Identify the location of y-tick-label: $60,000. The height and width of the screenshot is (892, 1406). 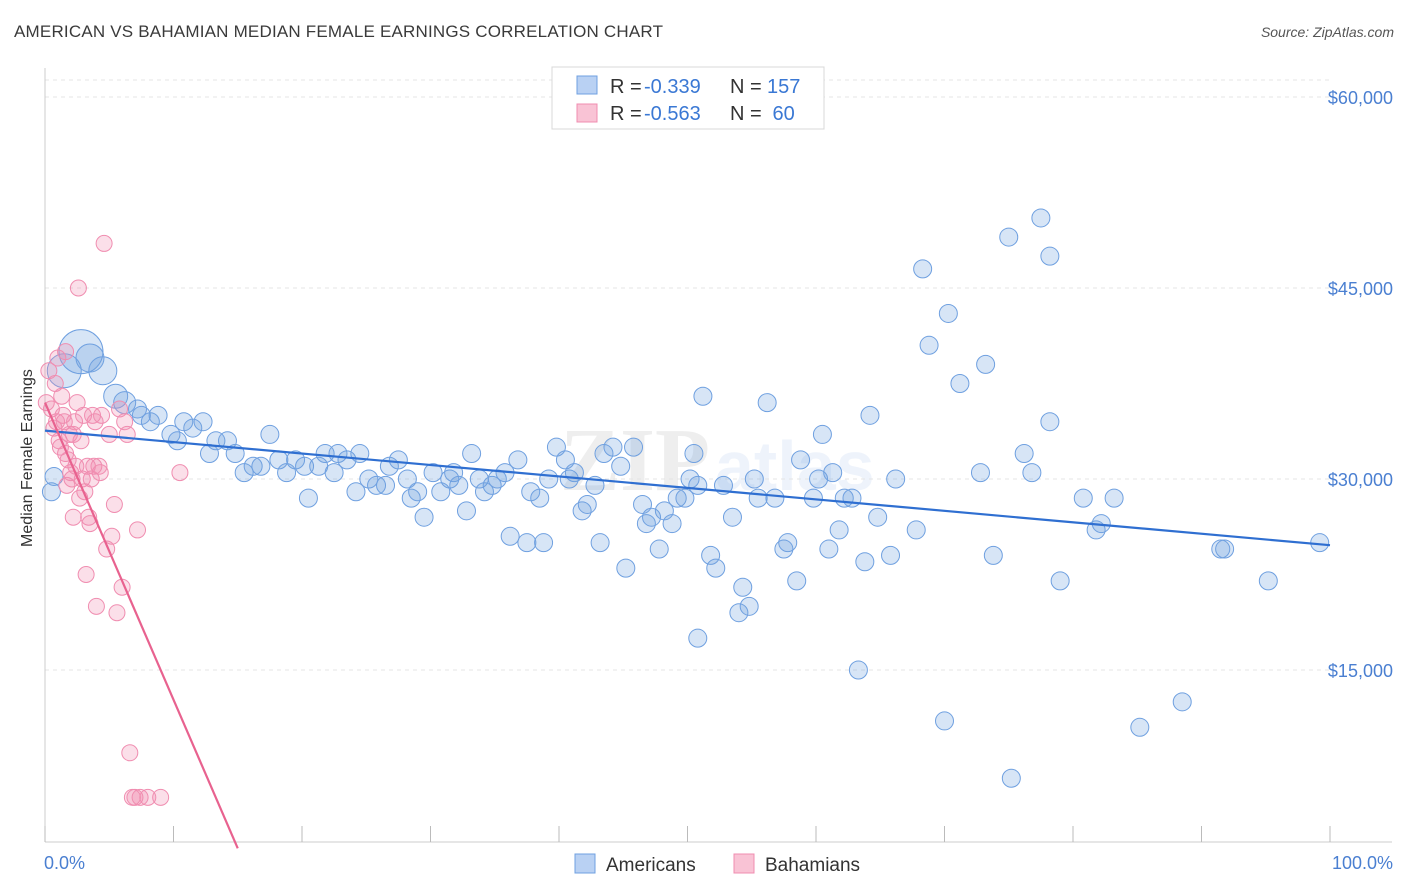
(1360, 98).